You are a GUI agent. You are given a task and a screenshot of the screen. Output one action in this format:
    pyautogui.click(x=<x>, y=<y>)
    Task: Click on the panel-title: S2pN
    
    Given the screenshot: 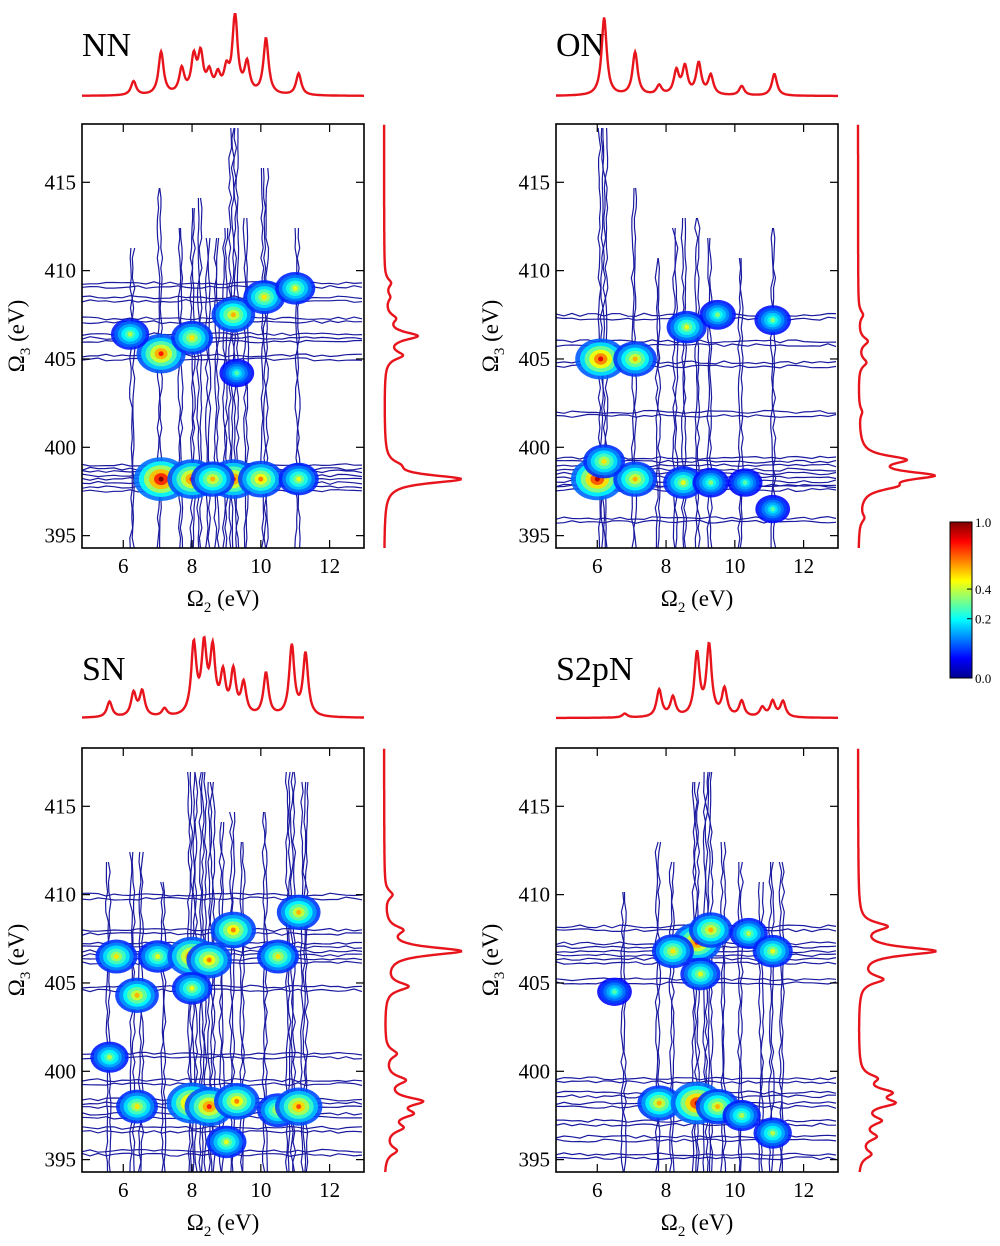 What is the action you would take?
    pyautogui.click(x=594, y=669)
    